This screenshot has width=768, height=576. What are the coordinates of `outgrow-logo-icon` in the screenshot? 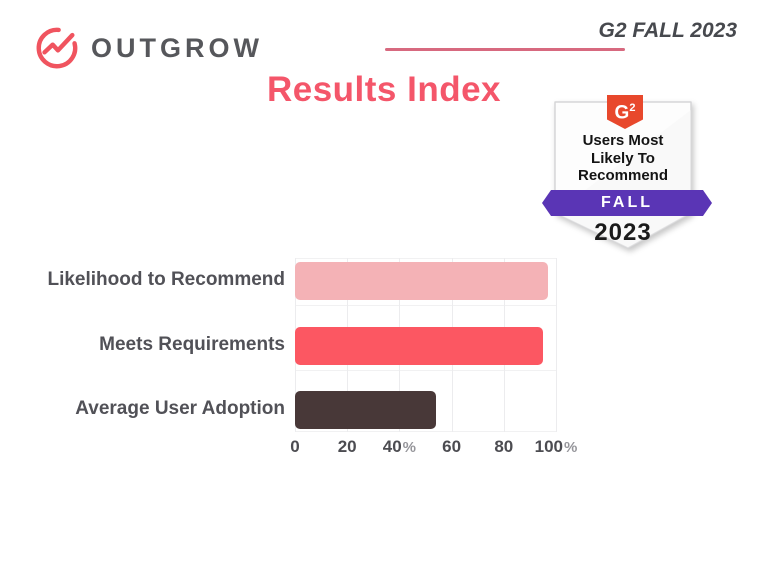 It's located at (57, 48).